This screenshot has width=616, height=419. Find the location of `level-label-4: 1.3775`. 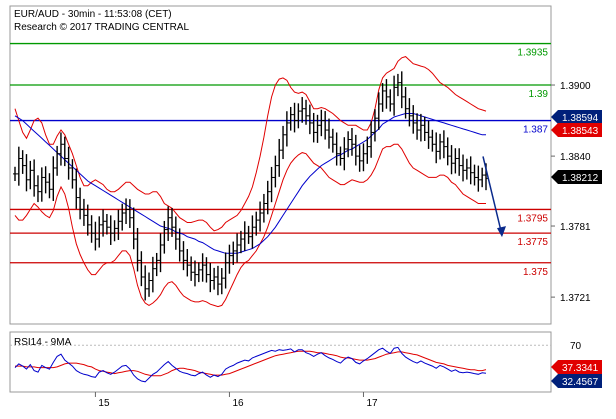

level-label-4: 1.3775 is located at coordinates (532, 242).